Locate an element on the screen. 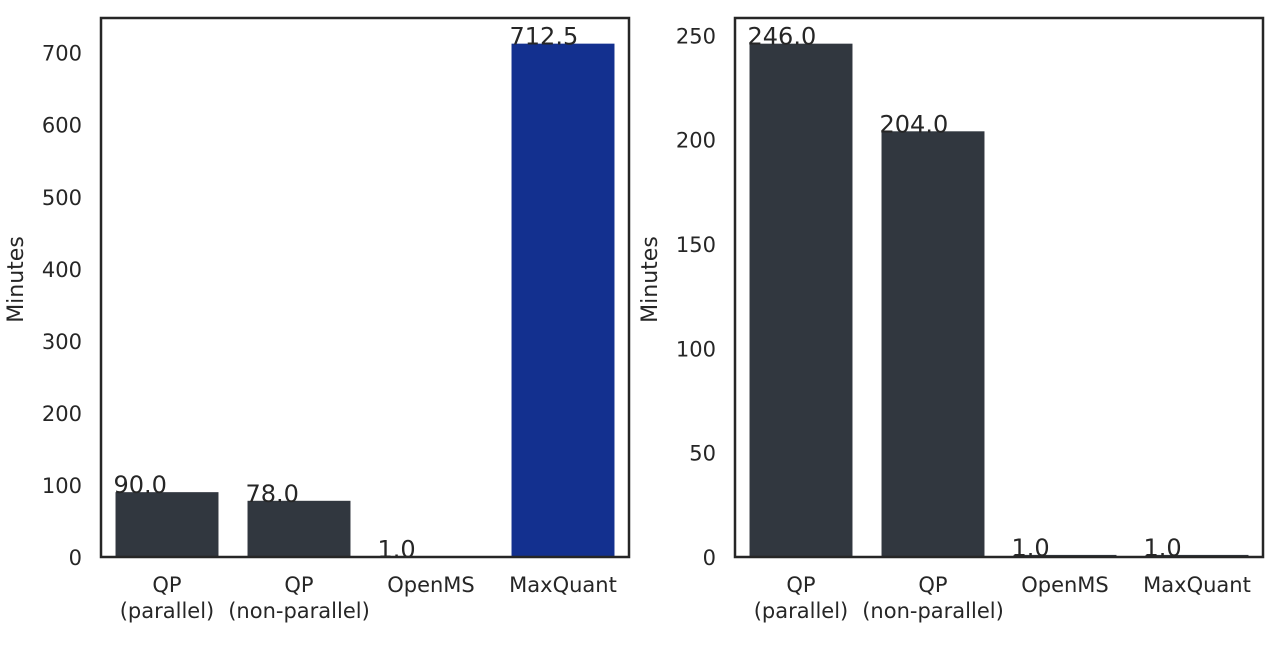 The height and width of the screenshot is (664, 1282). x-tick-label-1-2-2: (non-parallel) is located at coordinates (299, 611).